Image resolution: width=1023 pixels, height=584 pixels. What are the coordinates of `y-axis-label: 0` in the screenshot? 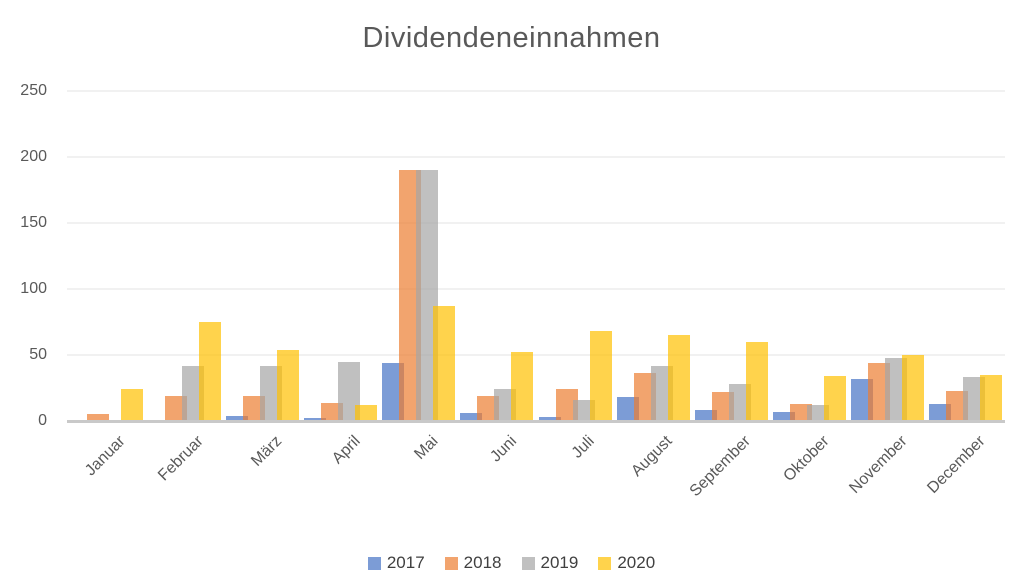 It's located at (42, 420).